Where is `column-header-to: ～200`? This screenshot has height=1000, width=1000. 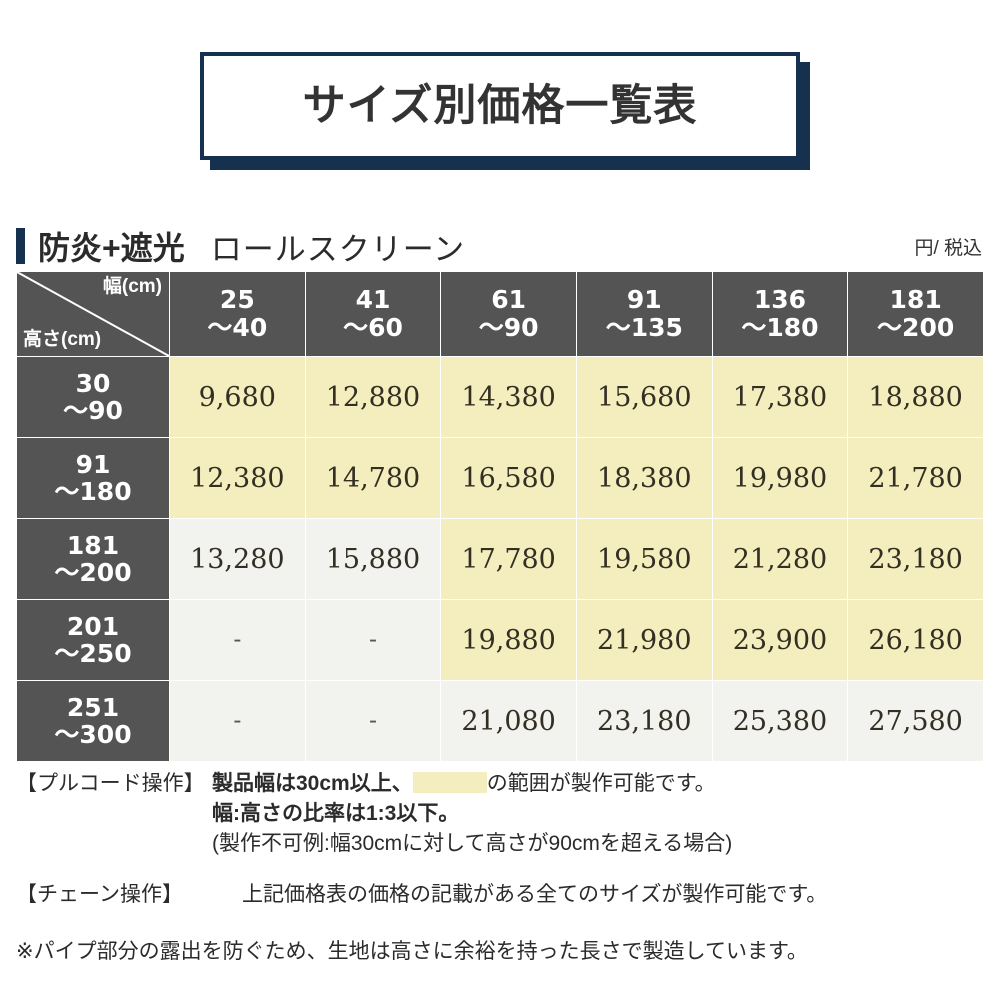
column-header-to: ～200 is located at coordinates (916, 327).